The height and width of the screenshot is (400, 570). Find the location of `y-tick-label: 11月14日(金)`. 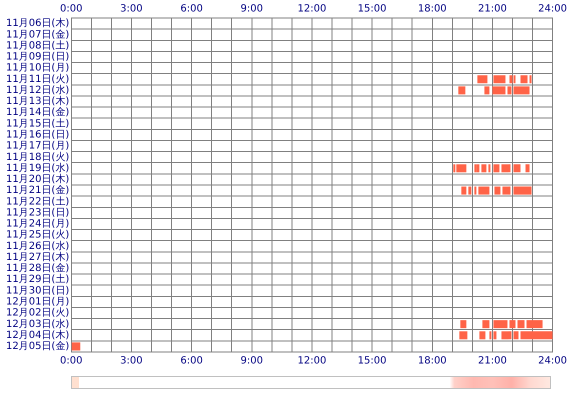

y-tick-label: 11月14日(金) is located at coordinates (38, 112).